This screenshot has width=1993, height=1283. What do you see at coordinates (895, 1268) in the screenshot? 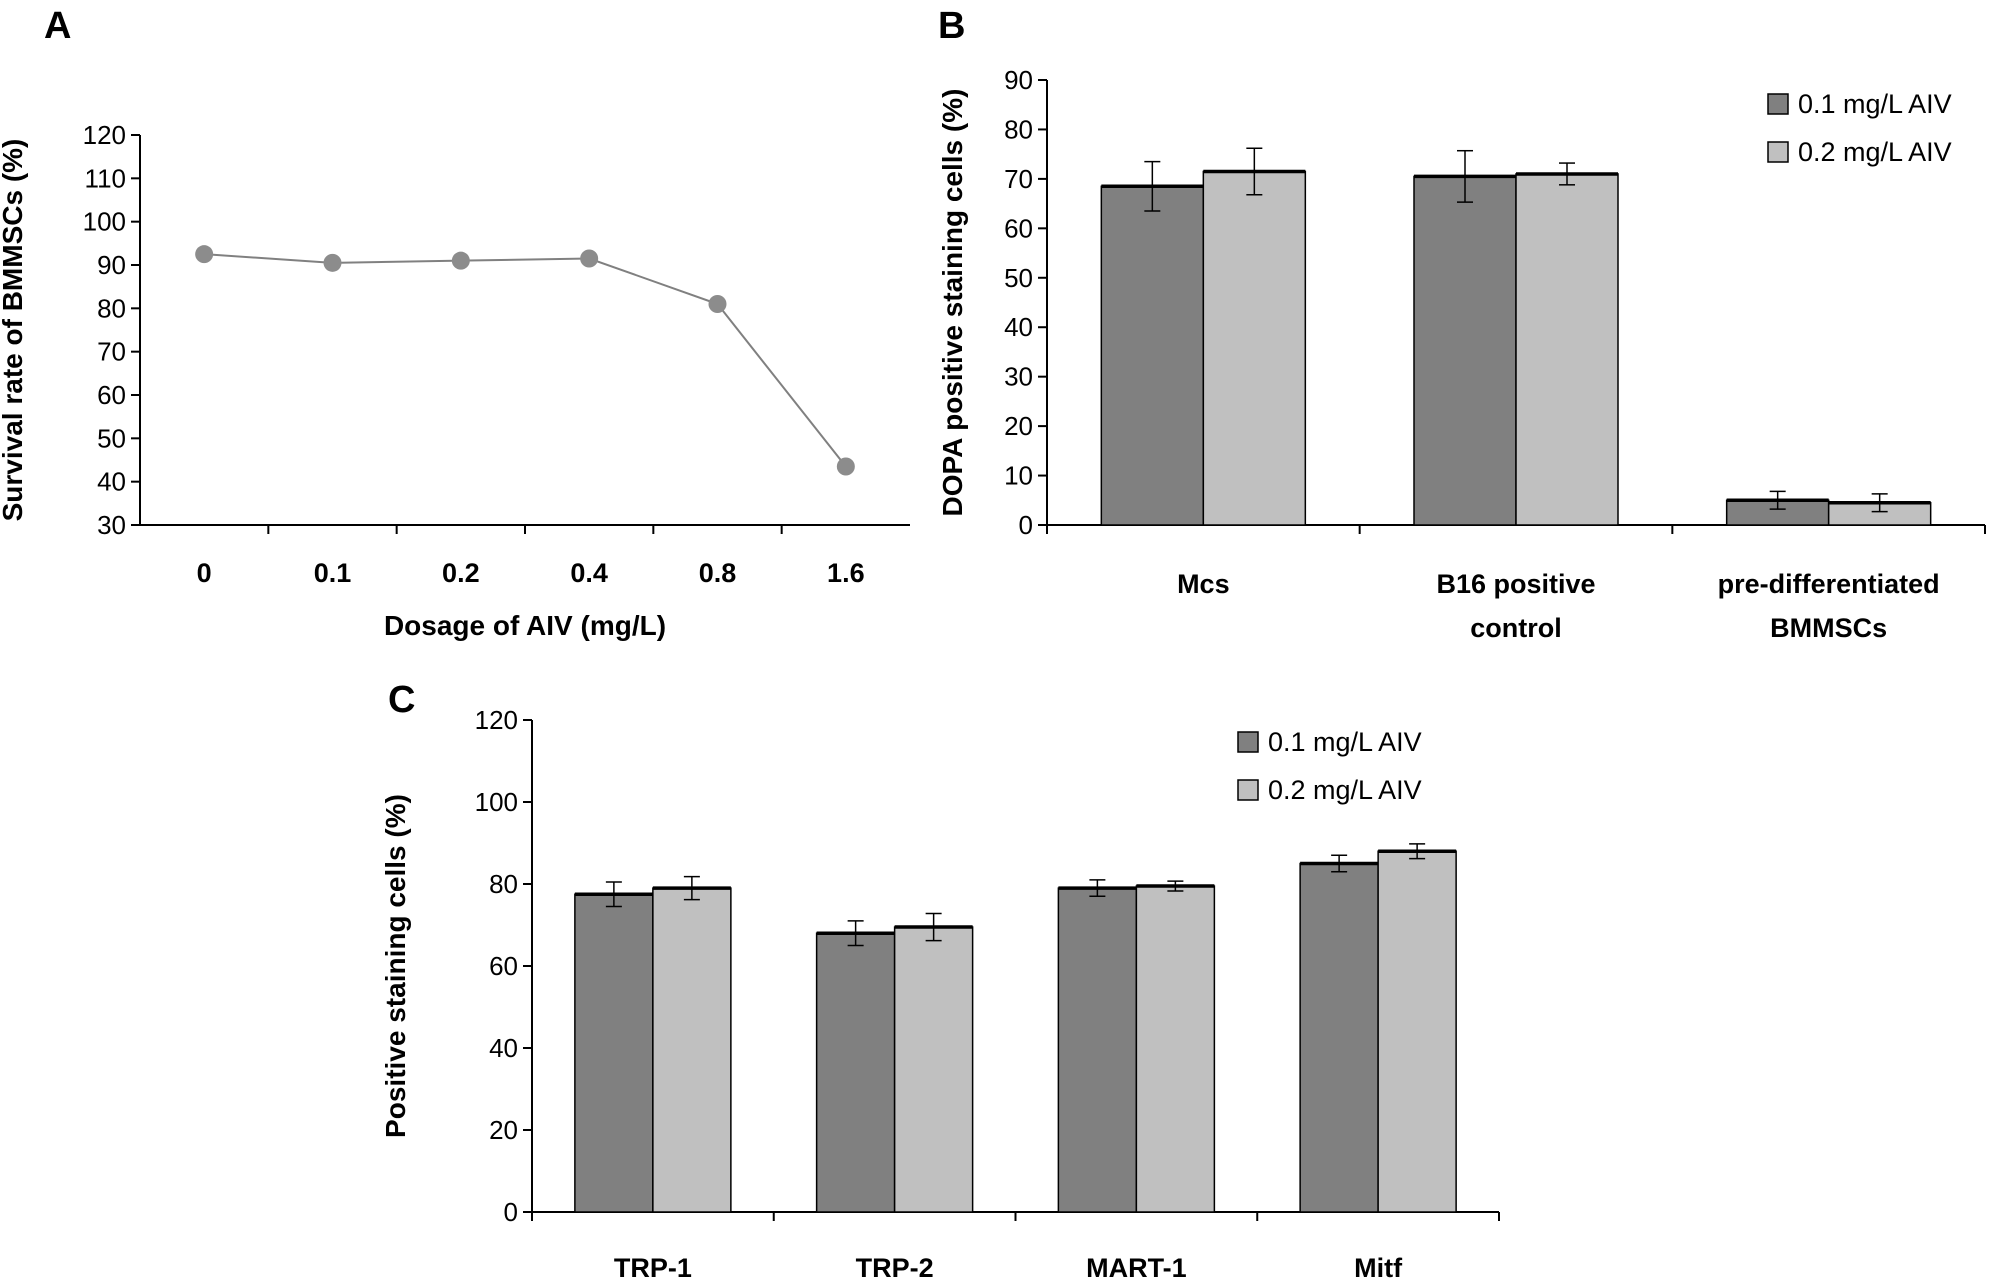
I see `x-category-label: TRP-2` at bounding box center [895, 1268].